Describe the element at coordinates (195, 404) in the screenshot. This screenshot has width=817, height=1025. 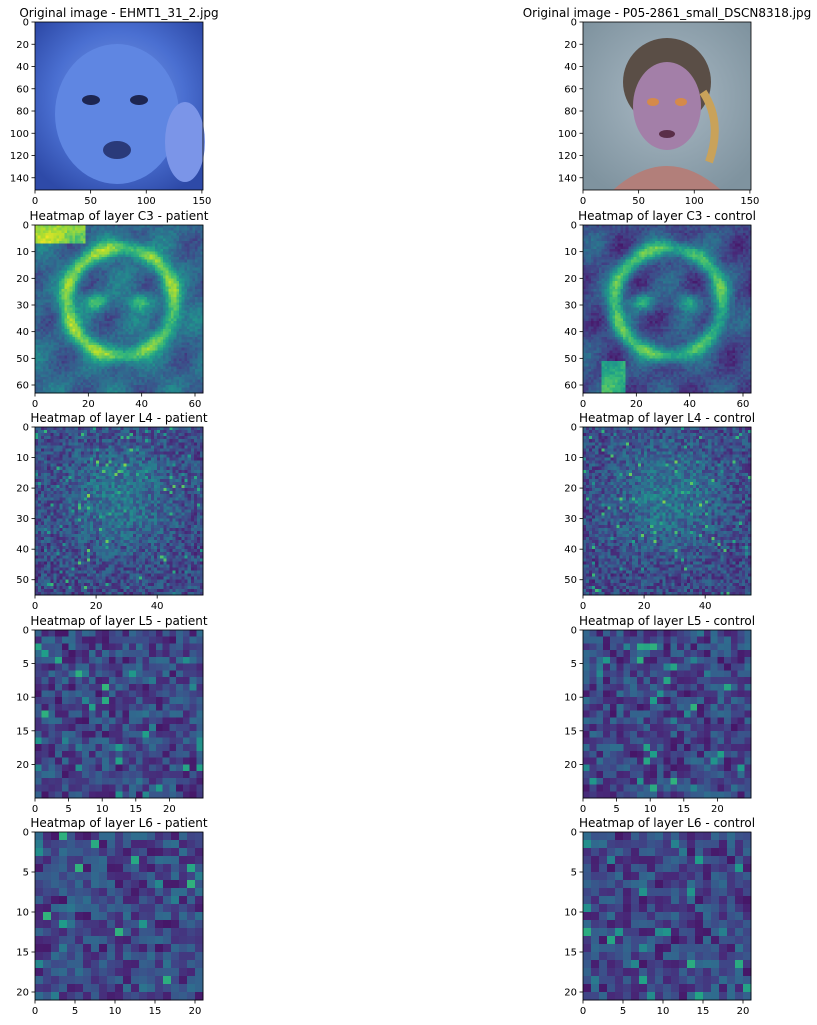
I see `x-tick-label: 60` at that location.